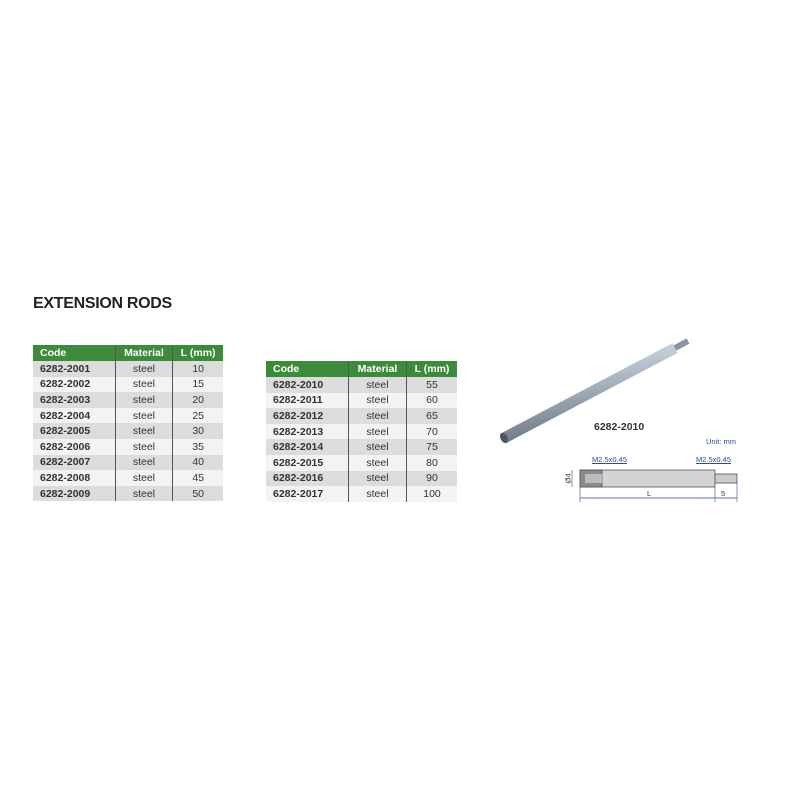  I want to click on cell-code: 6282-2015, so click(307, 462).